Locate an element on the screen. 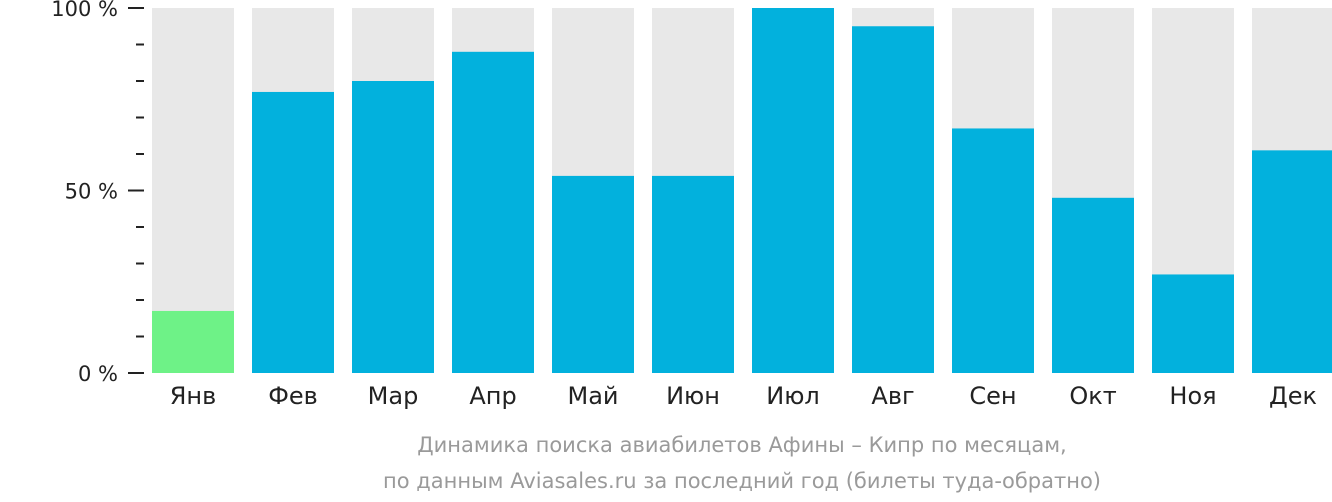 The height and width of the screenshot is (502, 1332). x-tick-label: Янв is located at coordinates (193, 396).